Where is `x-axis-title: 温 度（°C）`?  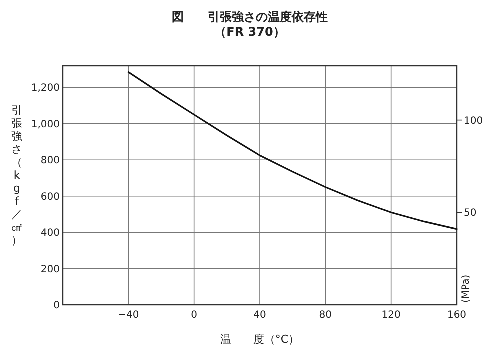 x-axis-title: 温 度（°C） is located at coordinates (260, 339).